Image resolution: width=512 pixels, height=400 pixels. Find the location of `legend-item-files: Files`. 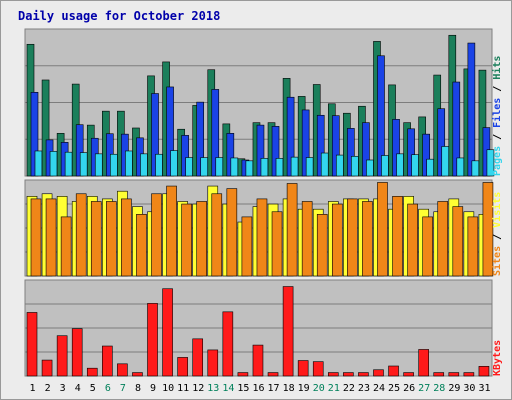

legend-item-files: Files is located at coordinates (497, 113).